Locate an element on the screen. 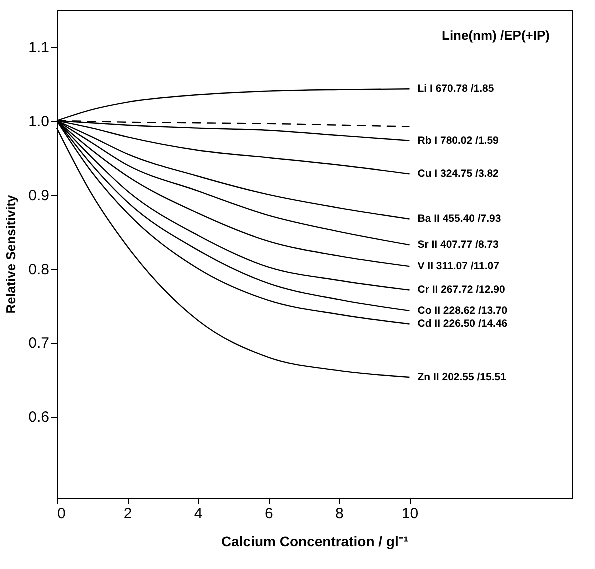 The width and height of the screenshot is (595, 569). y-tick-label: 0.9 is located at coordinates (39, 195).